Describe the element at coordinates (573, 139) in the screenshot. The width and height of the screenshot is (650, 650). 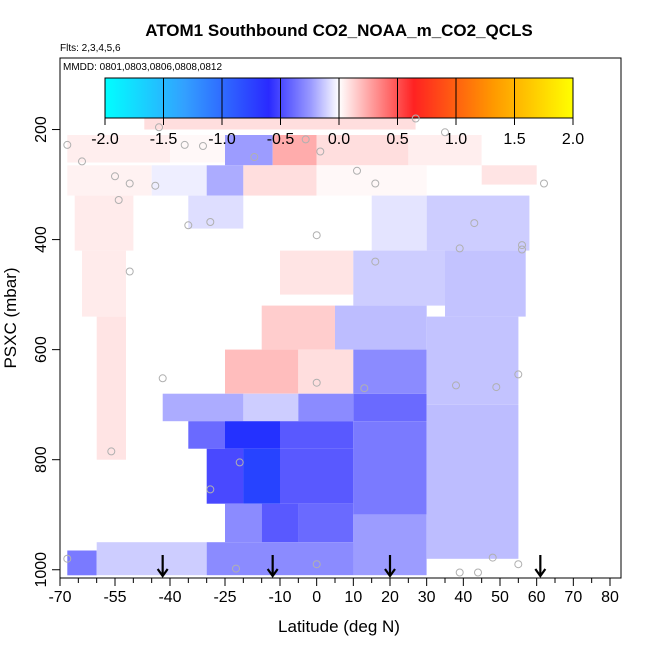
I see `colorbar-tick-label: 2.0` at that location.